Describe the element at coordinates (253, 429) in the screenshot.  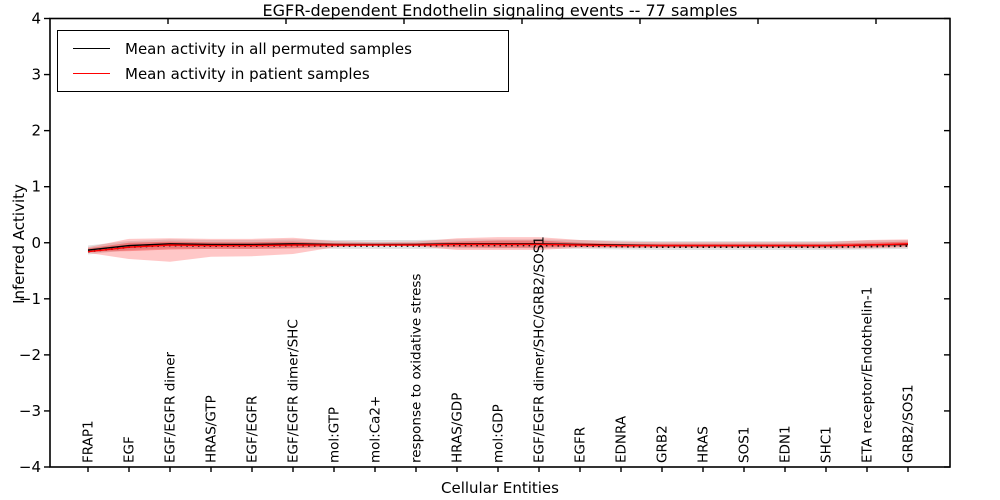
I see `x-category-label: EGF/EGFR` at that location.